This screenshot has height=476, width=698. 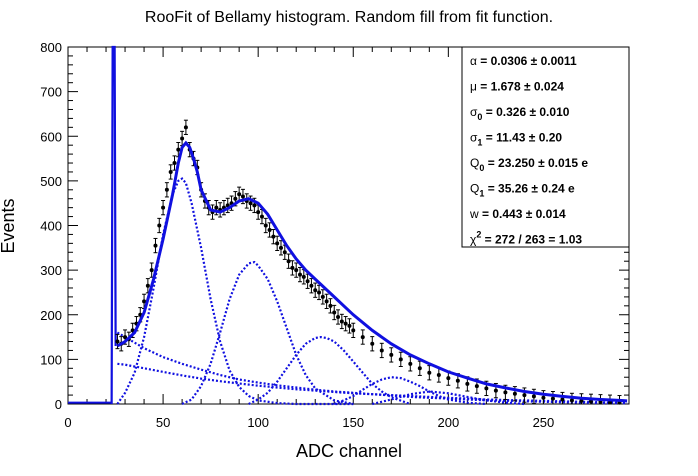 What do you see at coordinates (51, 226) in the screenshot?
I see `y-tick-label: 400` at bounding box center [51, 226].